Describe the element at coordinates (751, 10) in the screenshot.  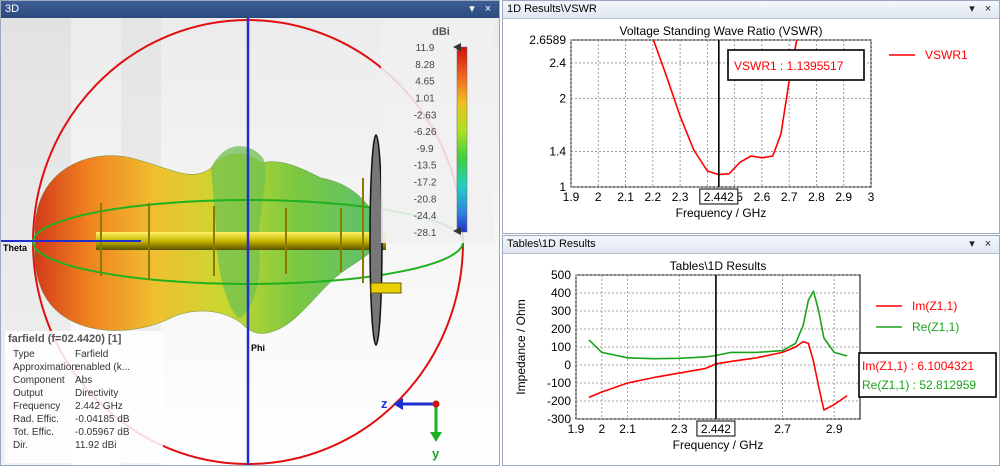
I see `vswr-titlebar: 1D Results\VSWR ▾ ×` at that location.